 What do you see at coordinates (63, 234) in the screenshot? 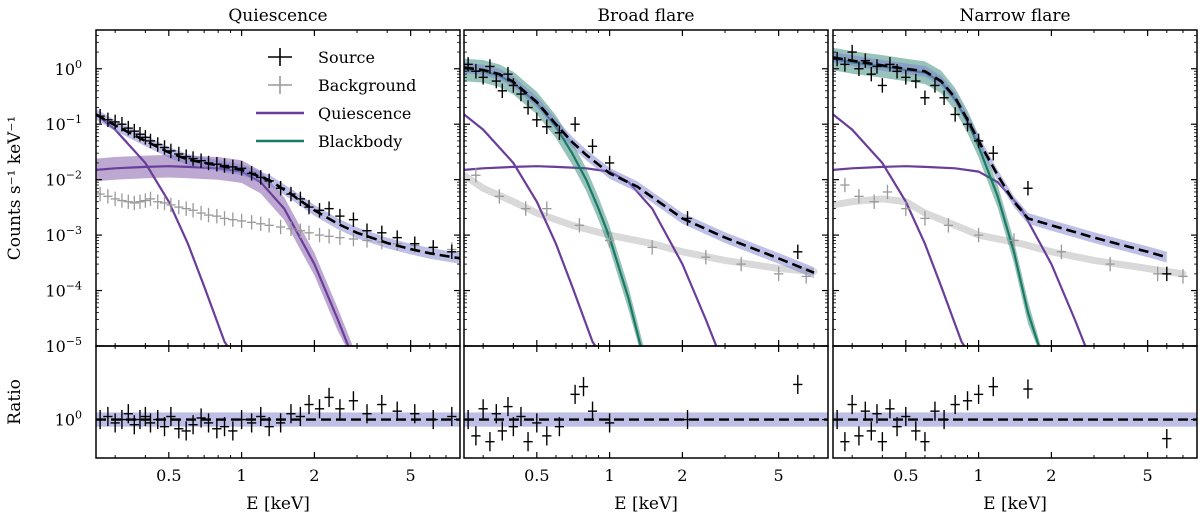
I see `y-tick-label: 10⁻³` at bounding box center [63, 234].